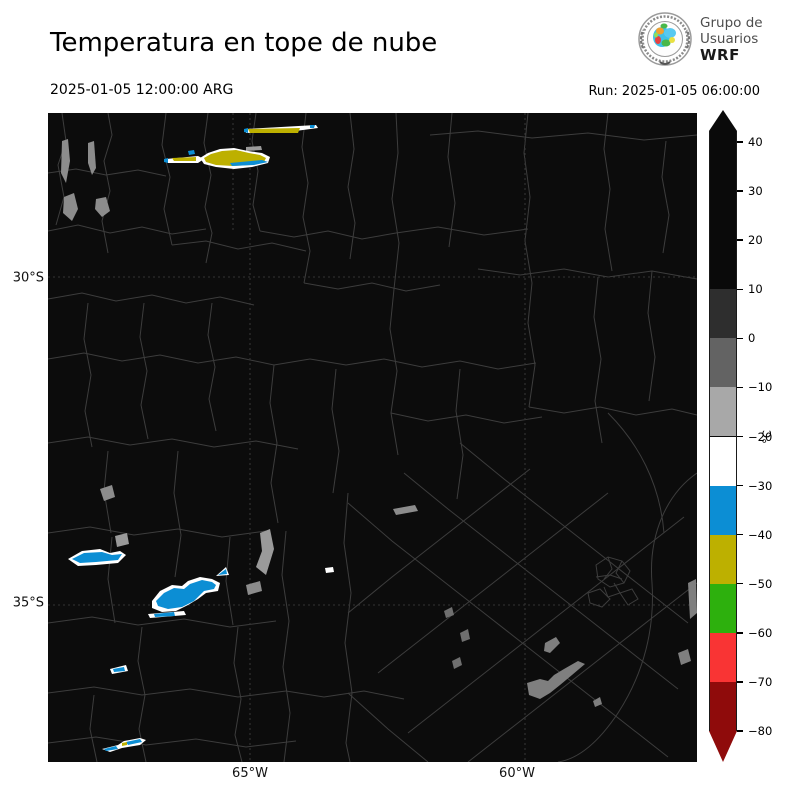  I want to click on logo-text-line1: Grupo de, so click(731, 23).